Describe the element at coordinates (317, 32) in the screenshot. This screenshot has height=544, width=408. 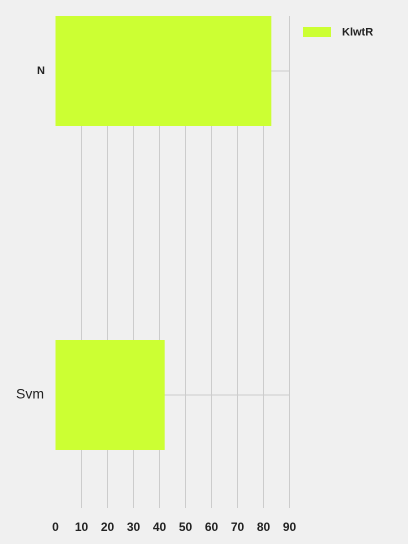
I see `legend-swatch` at that location.